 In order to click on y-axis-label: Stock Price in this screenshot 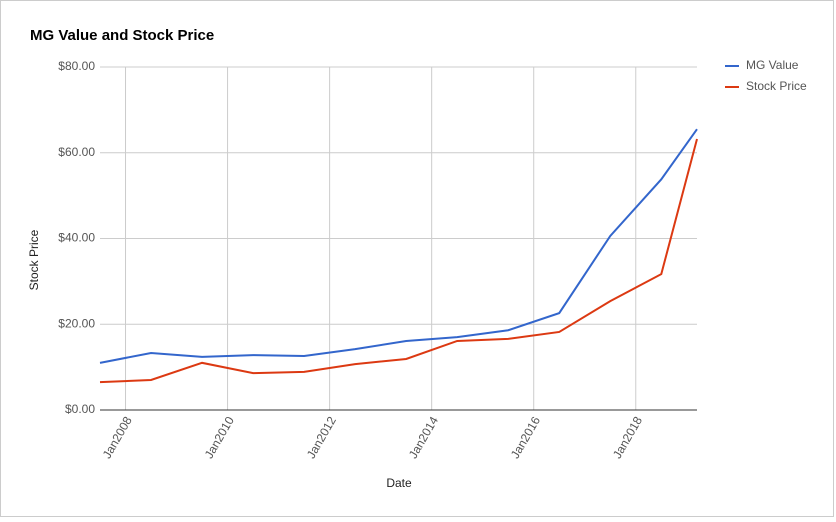, I will do `click(34, 259)`.